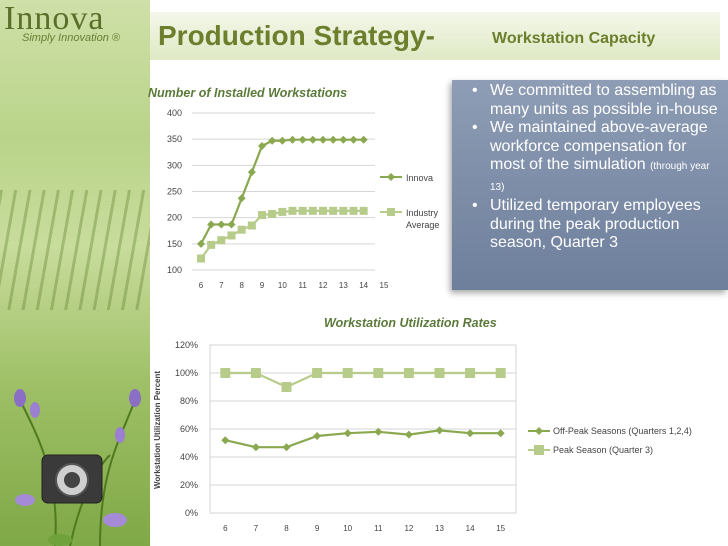 The width and height of the screenshot is (728, 546). I want to click on legend-label: Off-Peak Seasons (Quarters 1,2,4), so click(622, 431).